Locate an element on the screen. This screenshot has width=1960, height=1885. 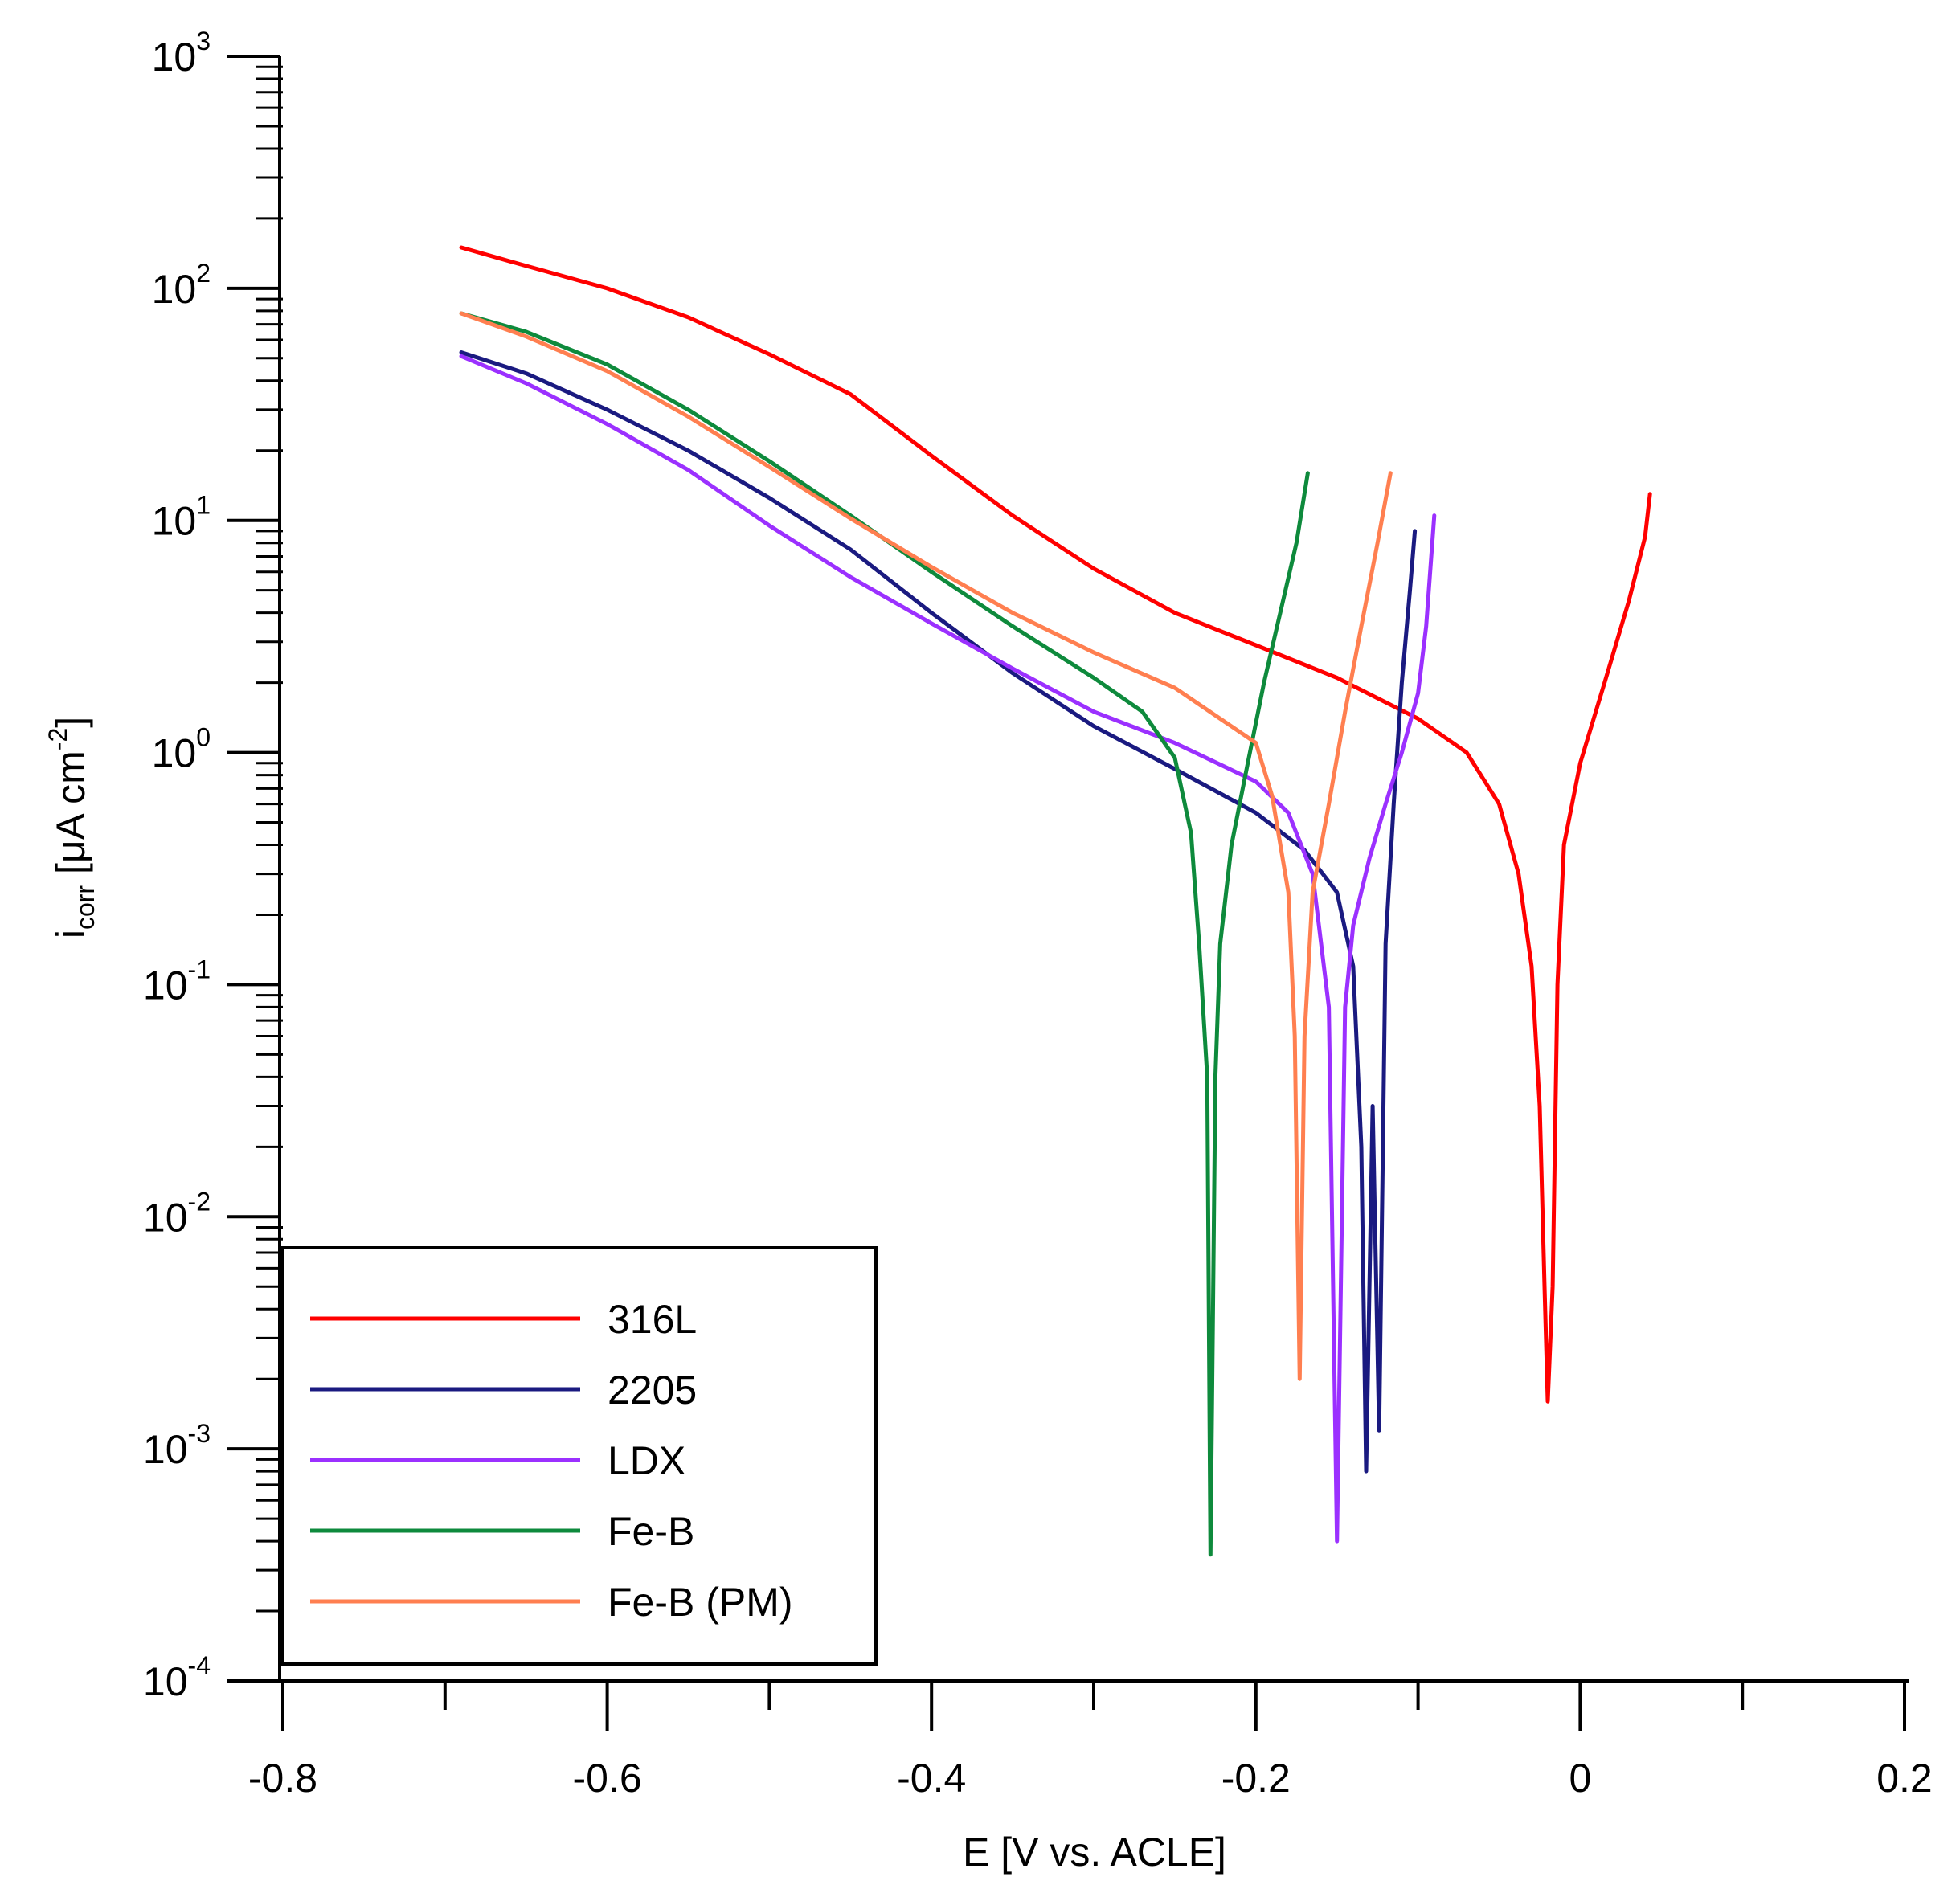
y-tick-label: 10⁰ is located at coordinates (181, 750).